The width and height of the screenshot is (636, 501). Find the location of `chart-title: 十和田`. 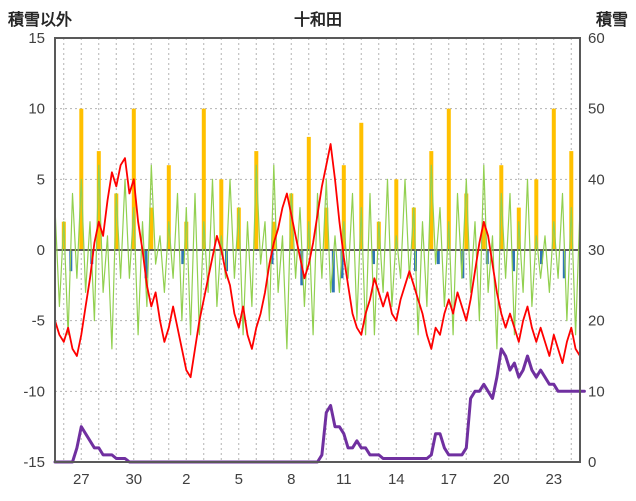

chart-title: 十和田 is located at coordinates (317, 20).